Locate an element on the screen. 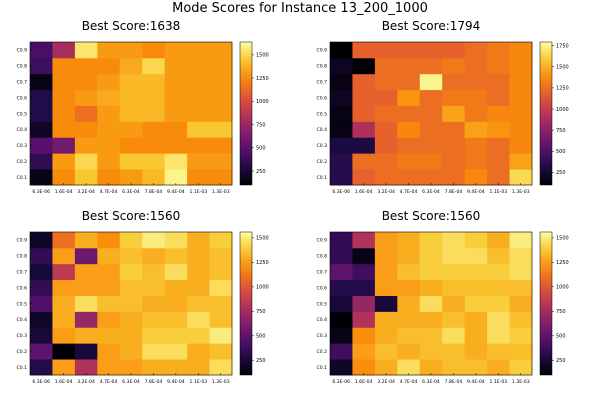  x-tick-label: 1.1E-03 is located at coordinates (198, 192).